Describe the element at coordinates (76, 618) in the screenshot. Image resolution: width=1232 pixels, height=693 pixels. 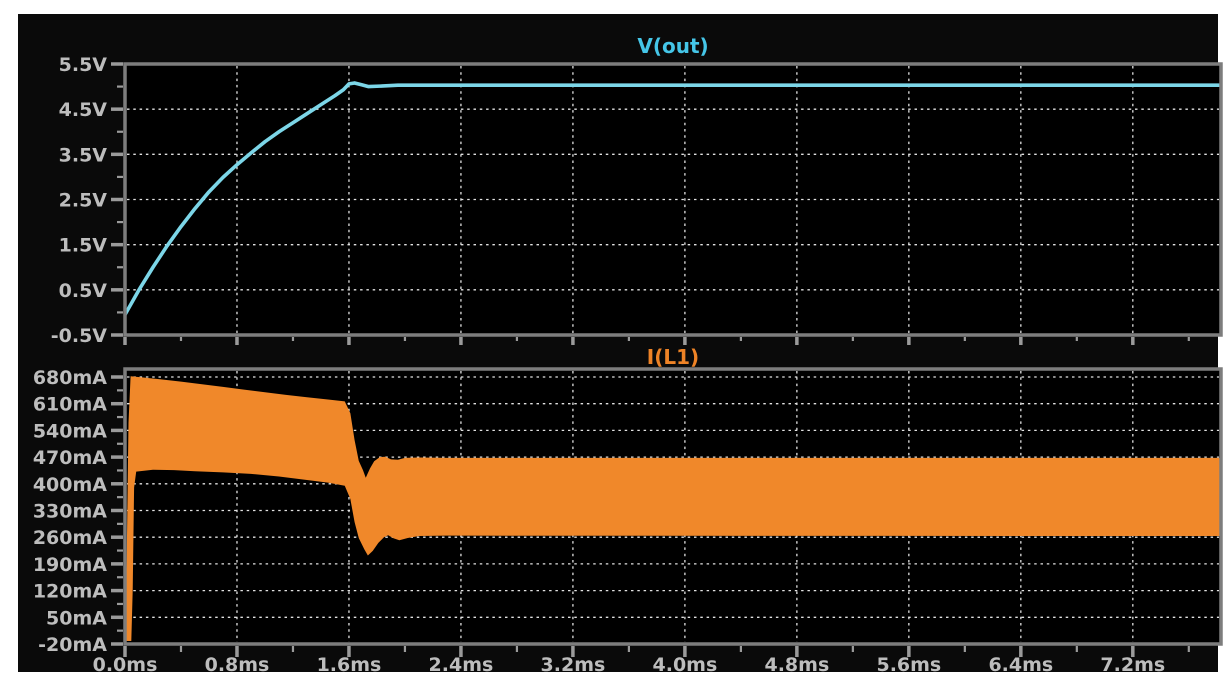
I see `y-axis-tick-label: 50mA` at that location.